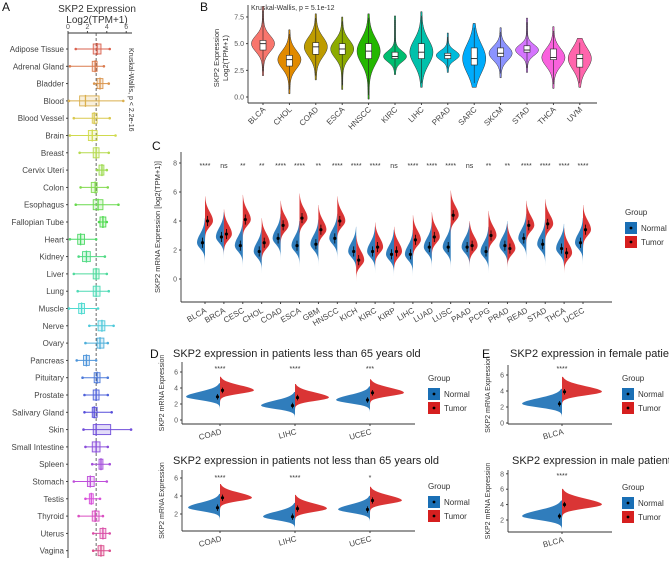 The image size is (669, 561). Describe the element at coordinates (416, 114) in the screenshot. I see `category-label: LIHC` at that location.